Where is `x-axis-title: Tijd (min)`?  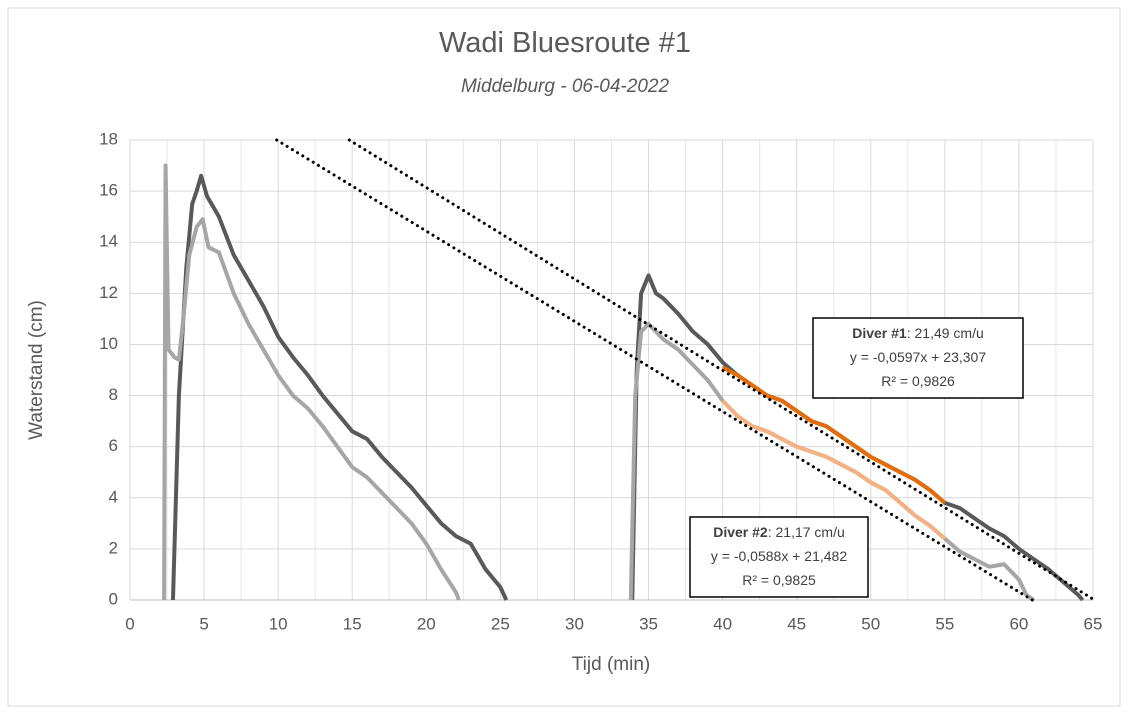 x-axis-title: Tijd (min) is located at coordinates (611, 664).